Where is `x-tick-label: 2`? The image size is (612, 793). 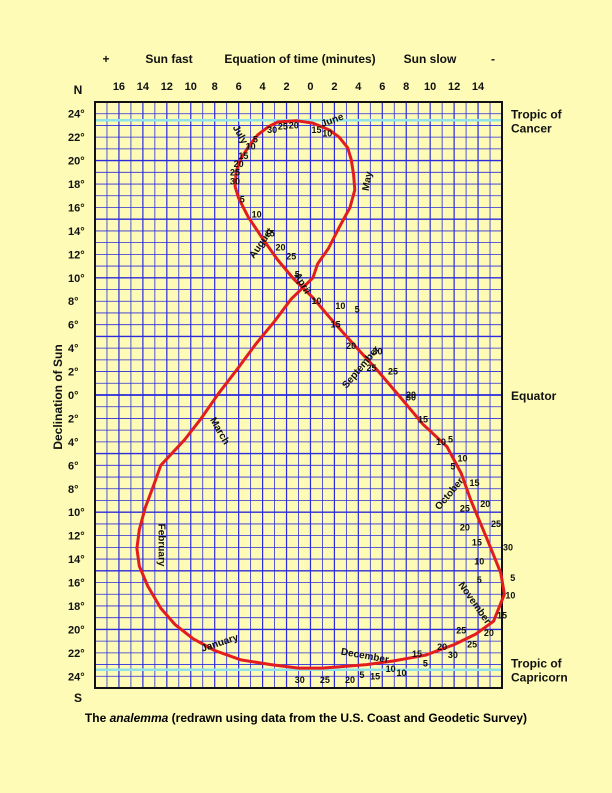 x-tick-label: 2 is located at coordinates (334, 87).